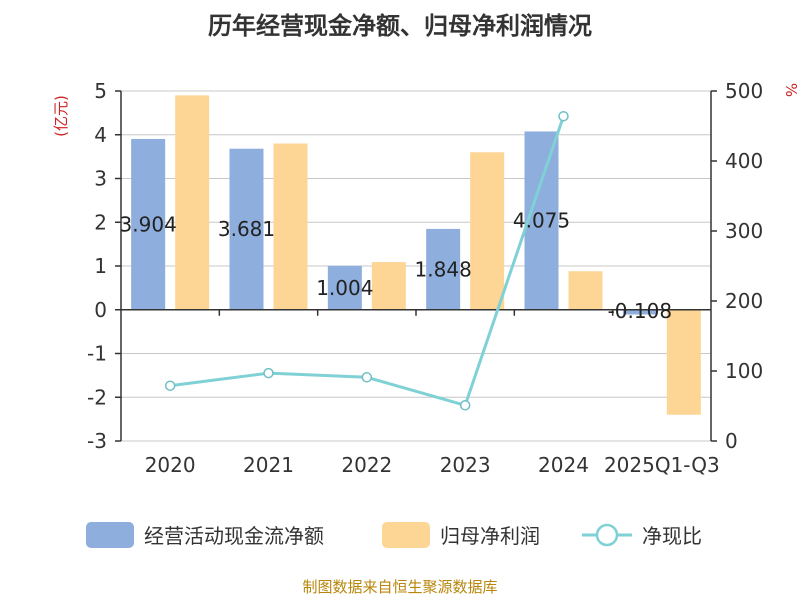 Image resolution: width=800 pixels, height=600 pixels. Describe the element at coordinates (791, 90) in the screenshot. I see `right-axis-unit: %` at that location.